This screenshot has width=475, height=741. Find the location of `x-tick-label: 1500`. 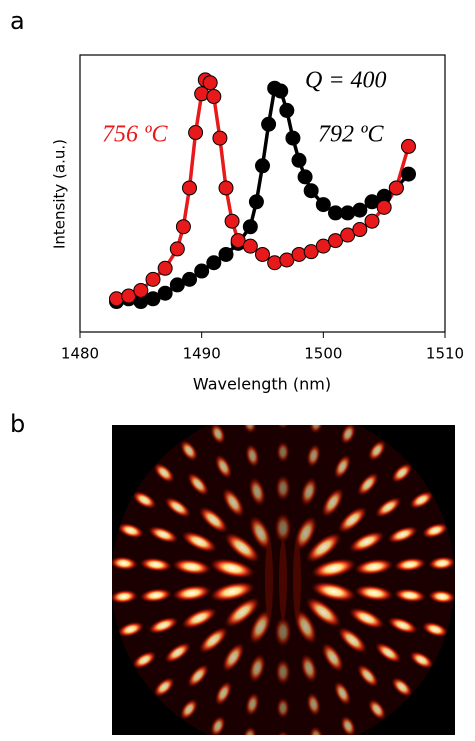

x-tick-label: 1500 is located at coordinates (323, 354).